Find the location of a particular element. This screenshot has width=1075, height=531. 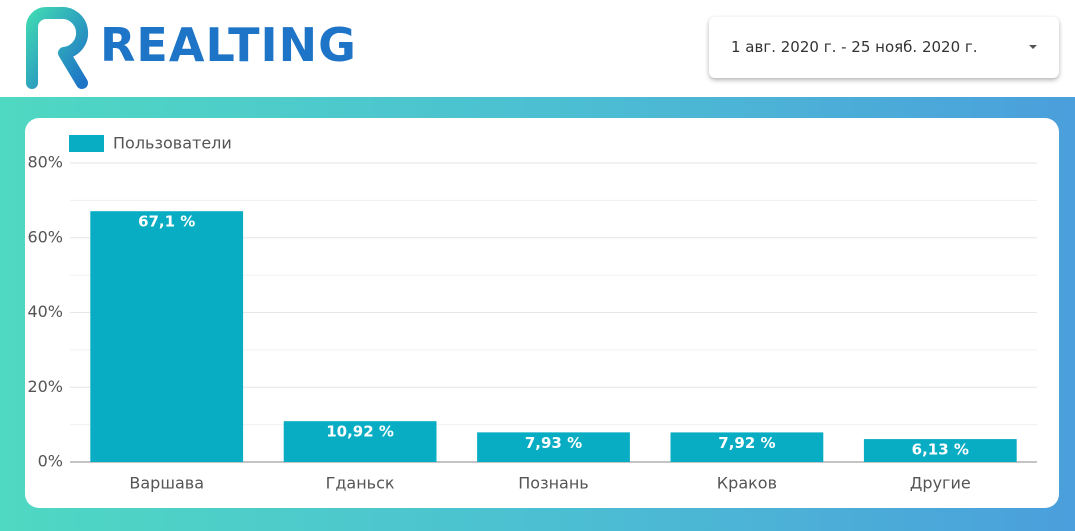

value-label: 7,93 % is located at coordinates (553, 443).